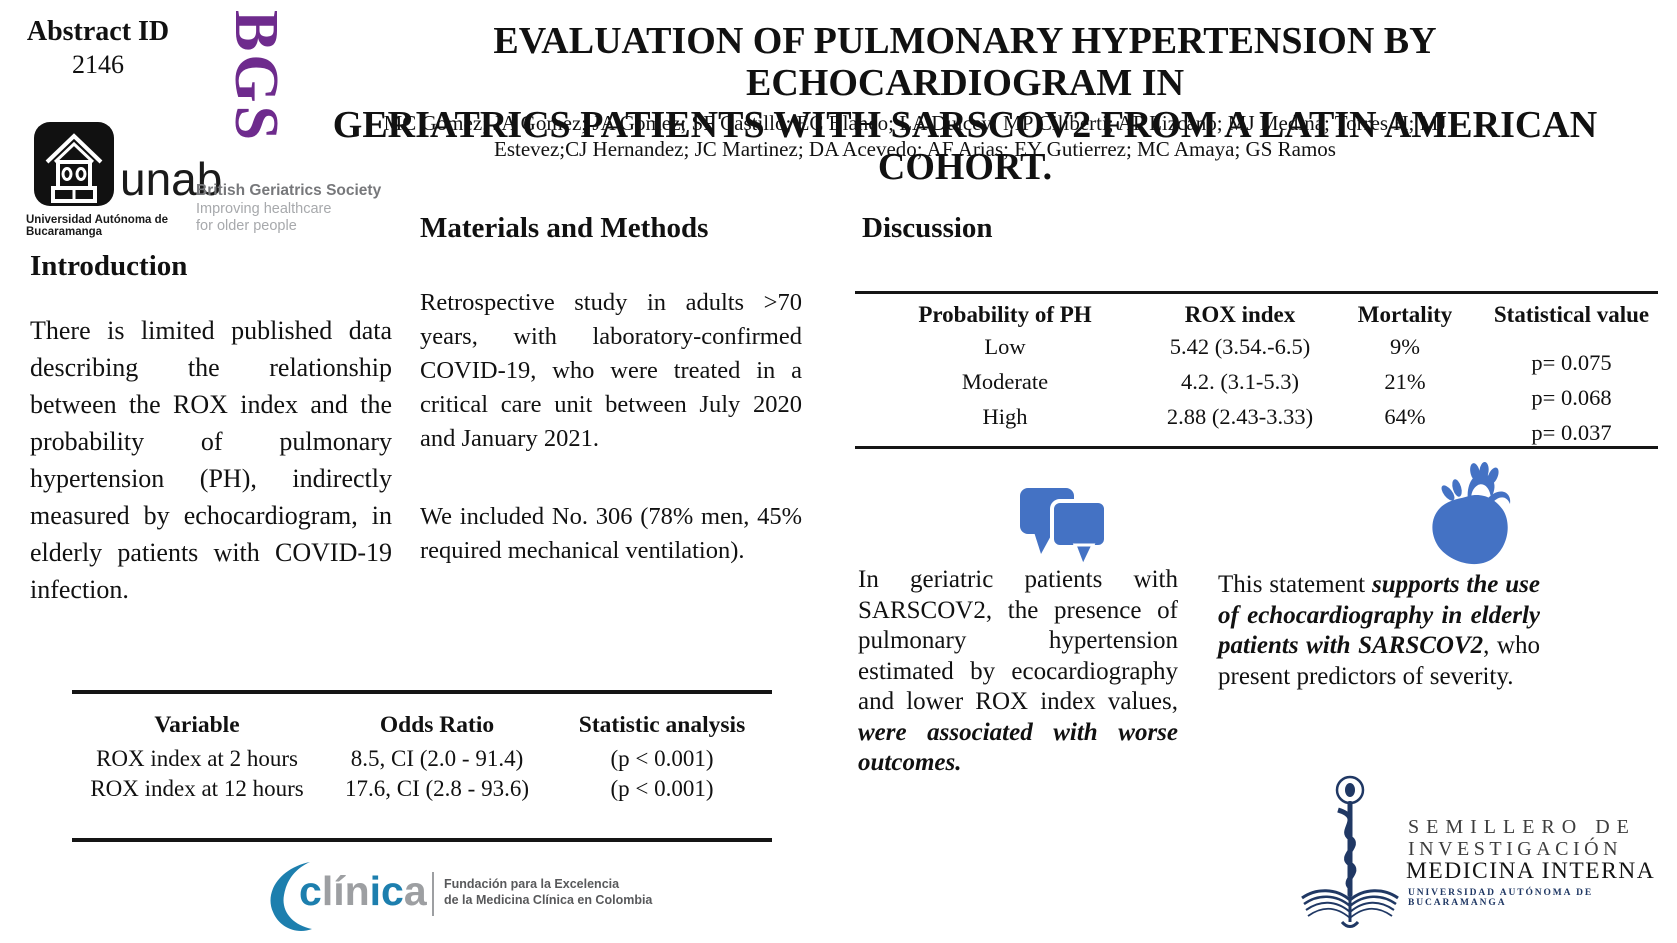 The width and height of the screenshot is (1677, 943). Describe the element at coordinates (927, 228) in the screenshot. I see `discussion-heading: Discussion` at that location.